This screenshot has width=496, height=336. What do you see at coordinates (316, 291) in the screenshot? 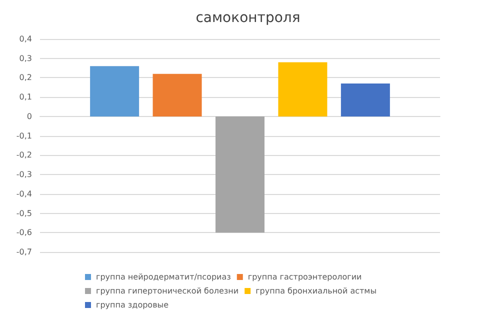
I see `legend-label: группа бронхиальной астмы` at bounding box center [316, 291].